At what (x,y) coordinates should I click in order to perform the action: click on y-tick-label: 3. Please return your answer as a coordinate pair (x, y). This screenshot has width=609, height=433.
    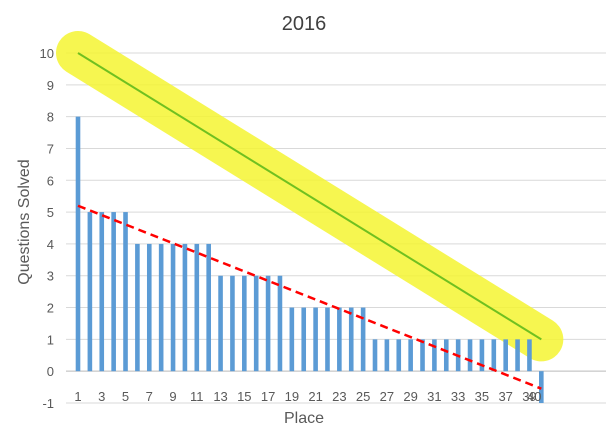
    Looking at the image, I should click on (50, 276).